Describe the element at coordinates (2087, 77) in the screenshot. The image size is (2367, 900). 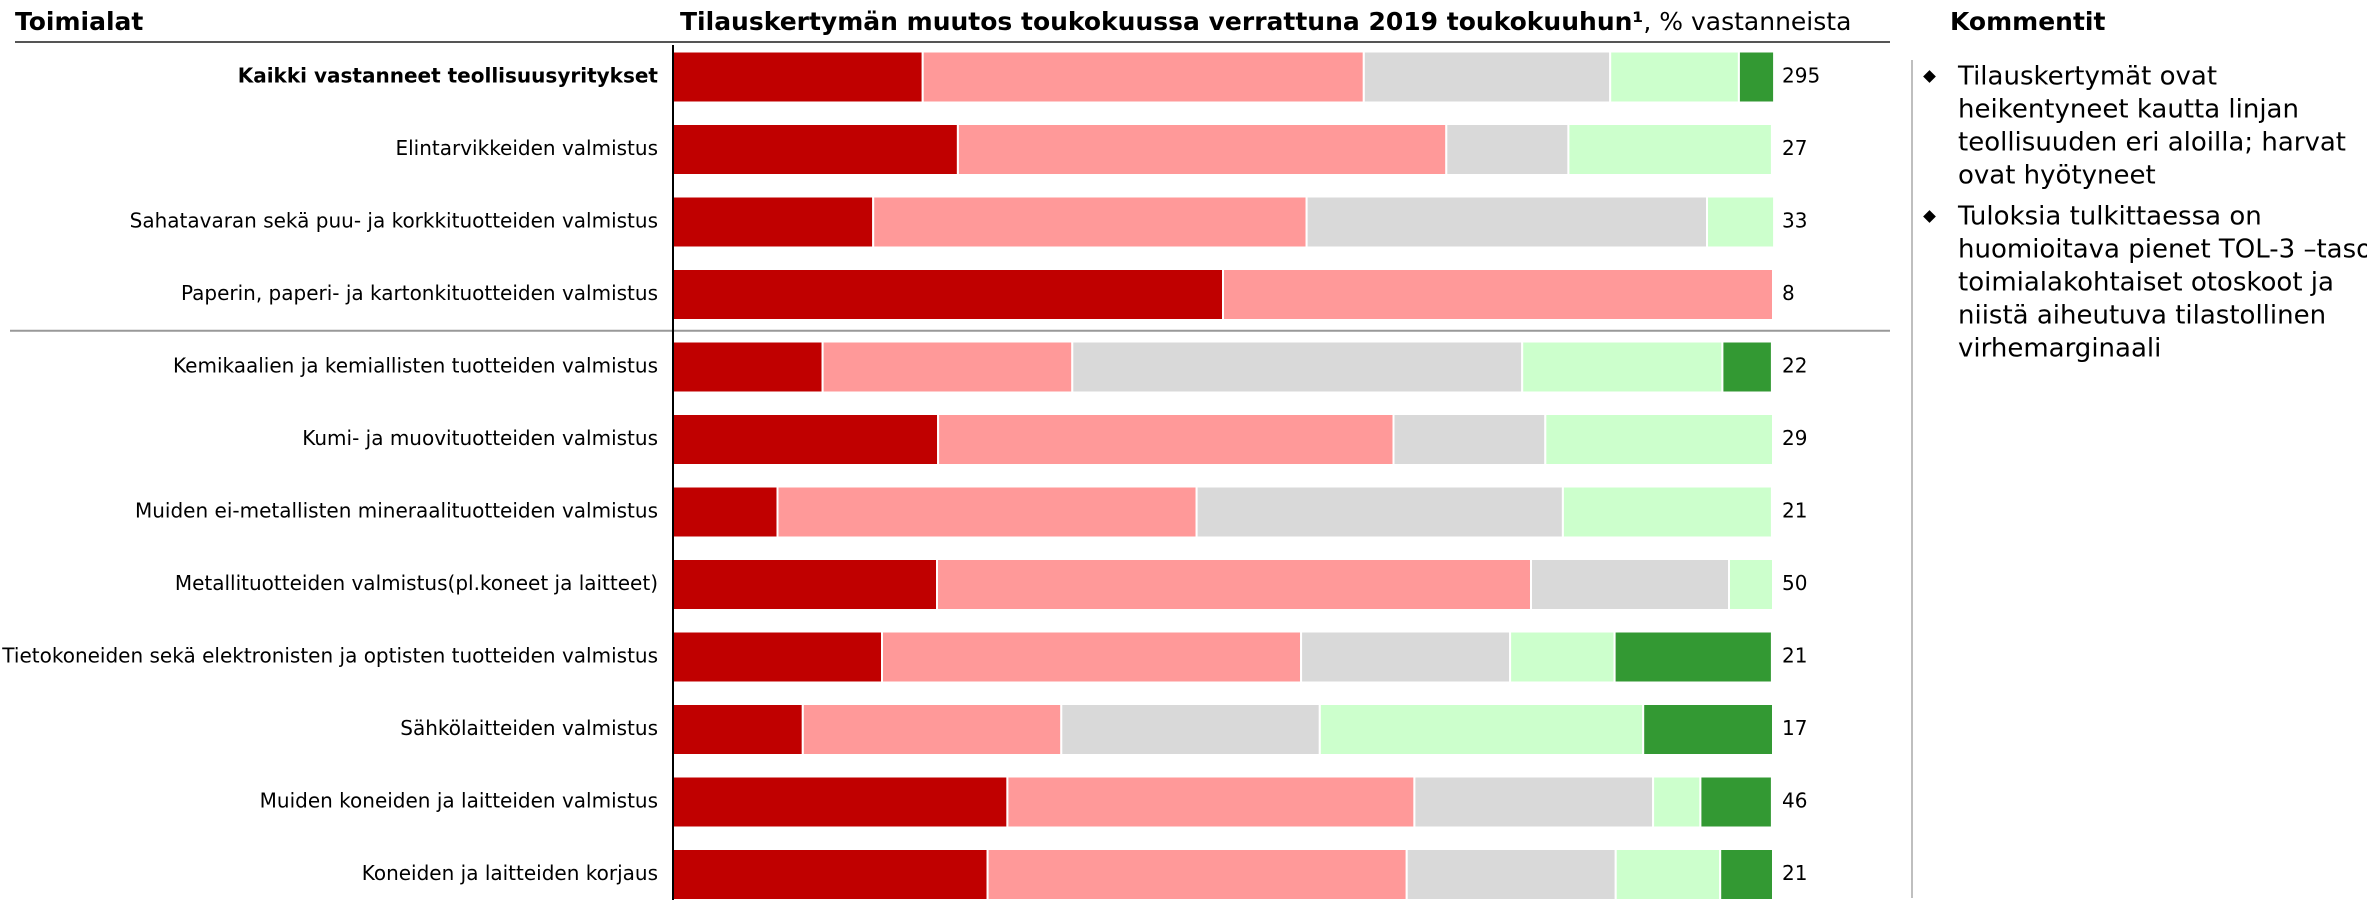
I see `comment-line: Tilauskertymät ovat` at that location.